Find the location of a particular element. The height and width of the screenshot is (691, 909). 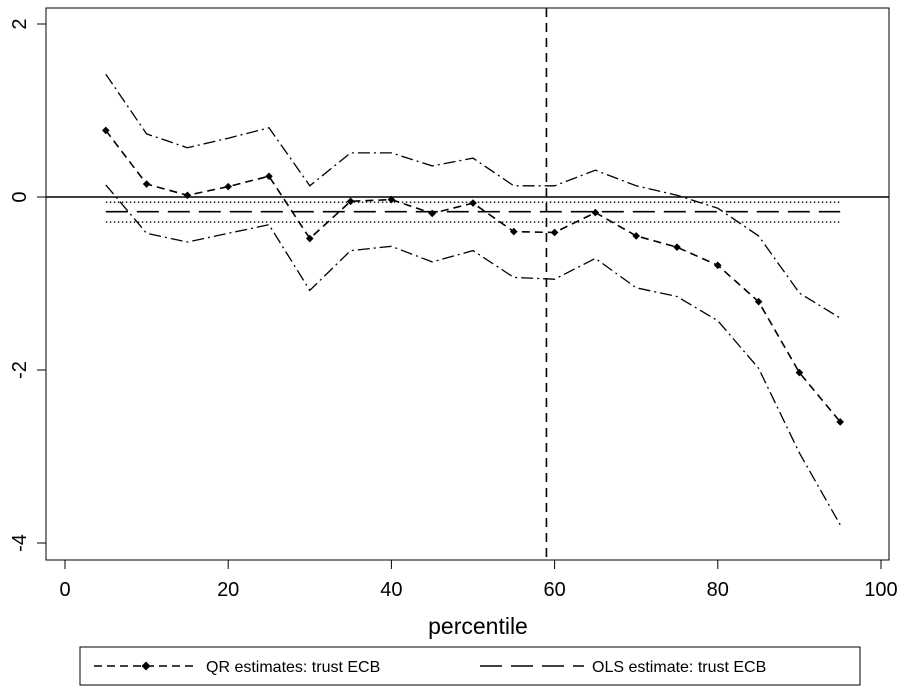

legend-box is located at coordinates (470, 666).